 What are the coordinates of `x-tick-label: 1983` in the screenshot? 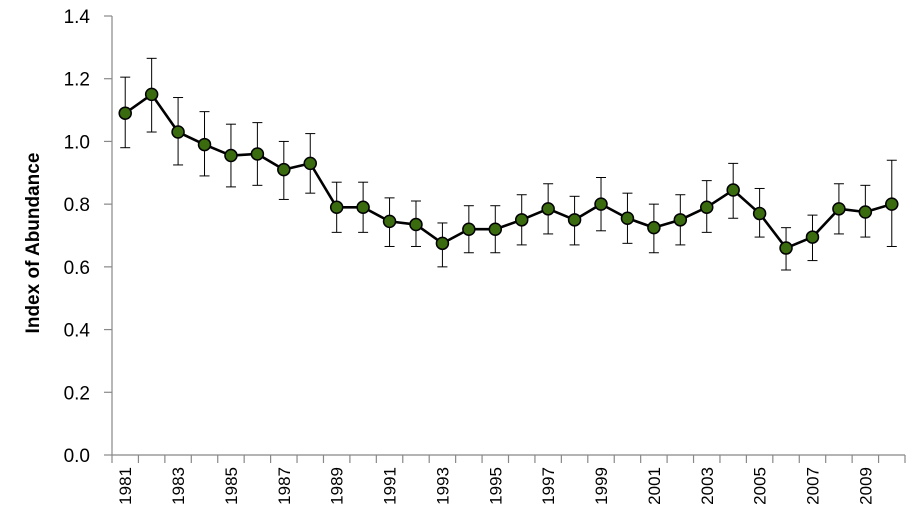 It's located at (178, 486).